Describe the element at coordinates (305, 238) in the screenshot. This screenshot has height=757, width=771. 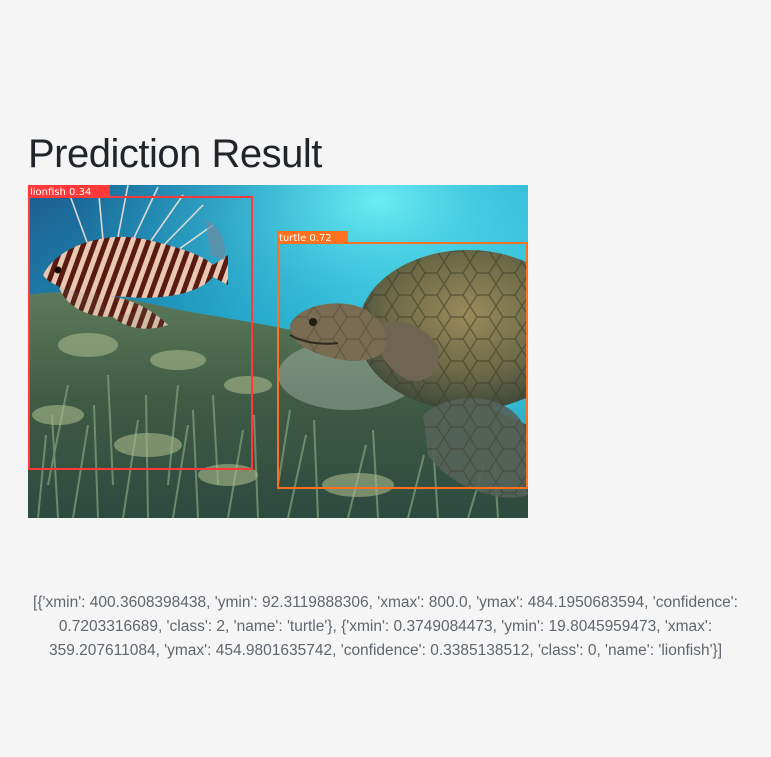
I see `turtle-label: turtle 0.72` at that location.